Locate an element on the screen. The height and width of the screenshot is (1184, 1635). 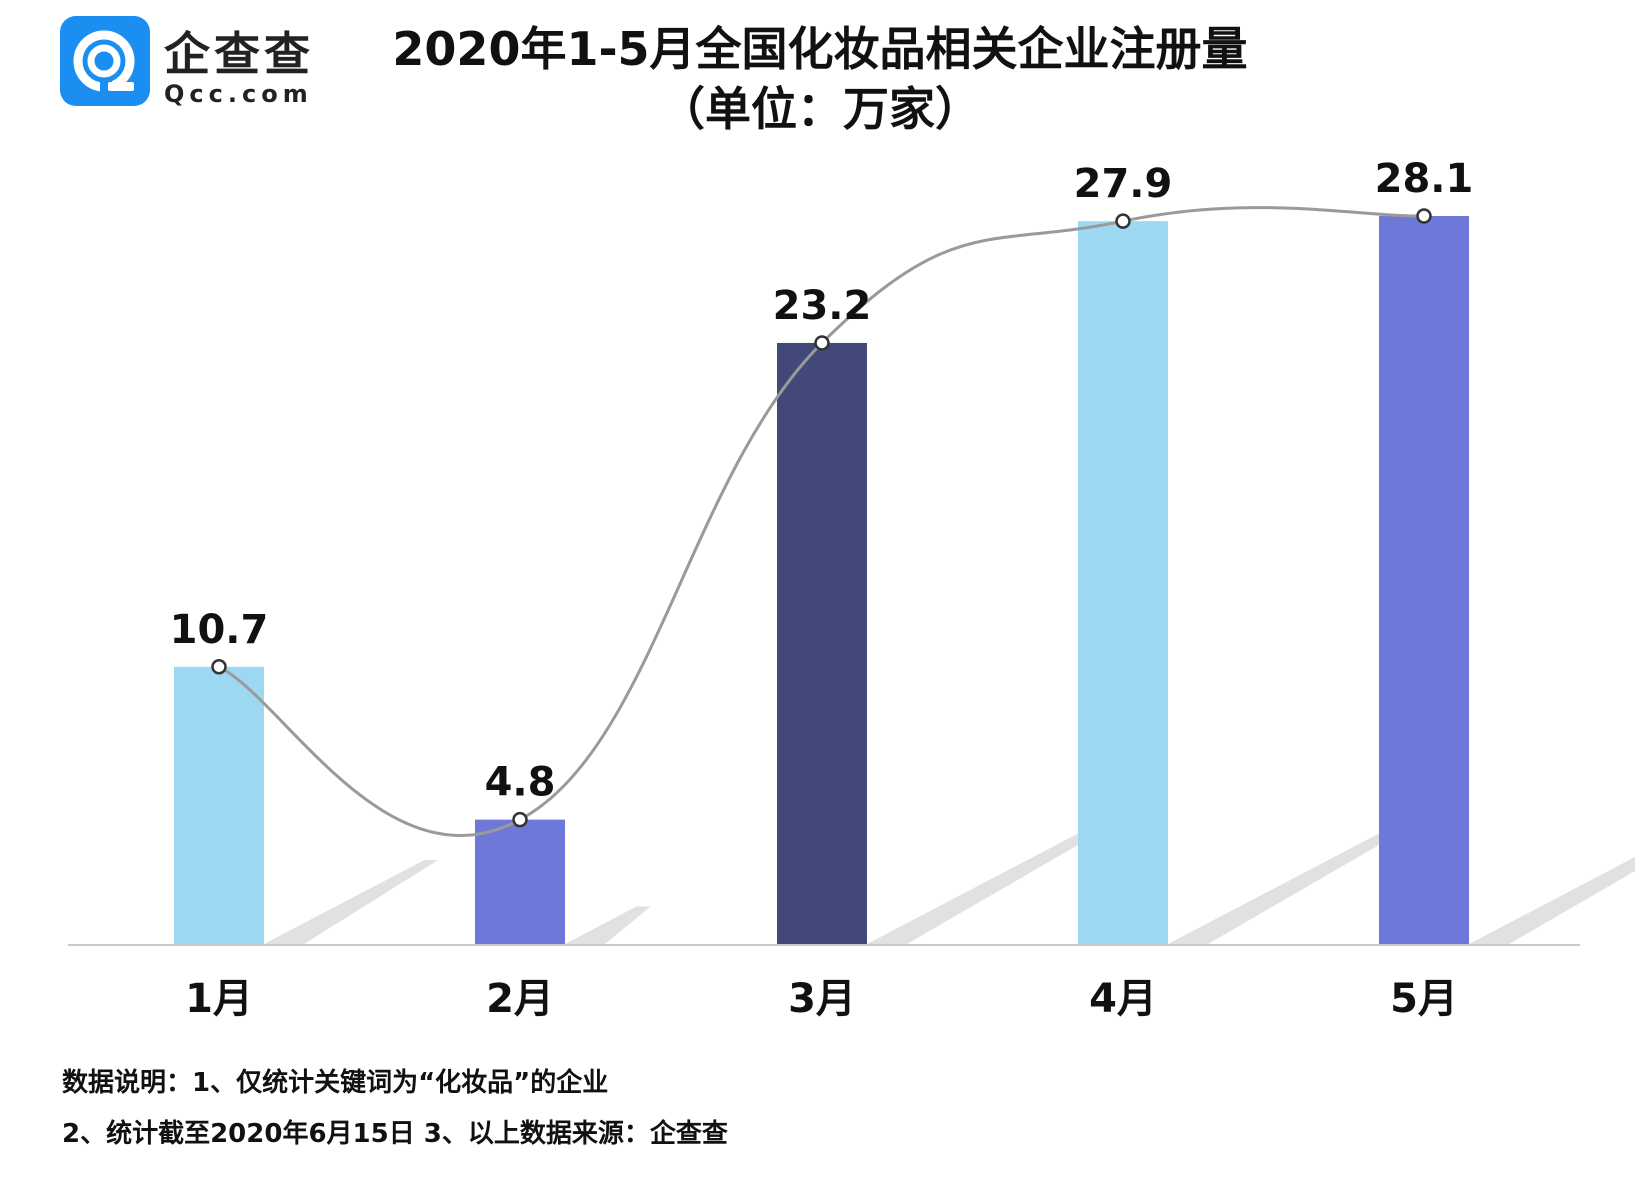
chart-subtitle: （单位：万家） is located at coordinates (820, 109).